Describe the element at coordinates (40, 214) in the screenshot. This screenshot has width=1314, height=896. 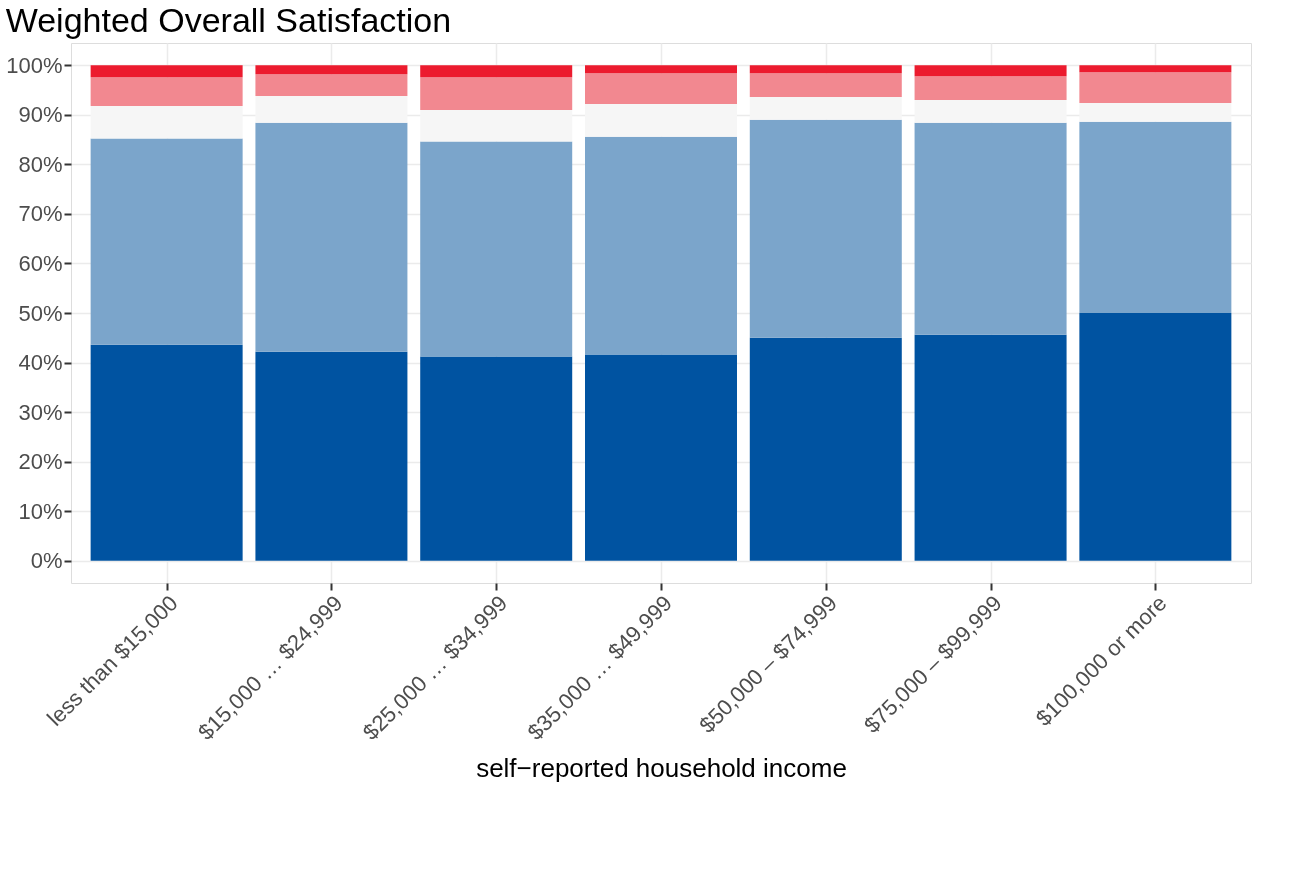
I see `y-tick-label: 70%` at that location.